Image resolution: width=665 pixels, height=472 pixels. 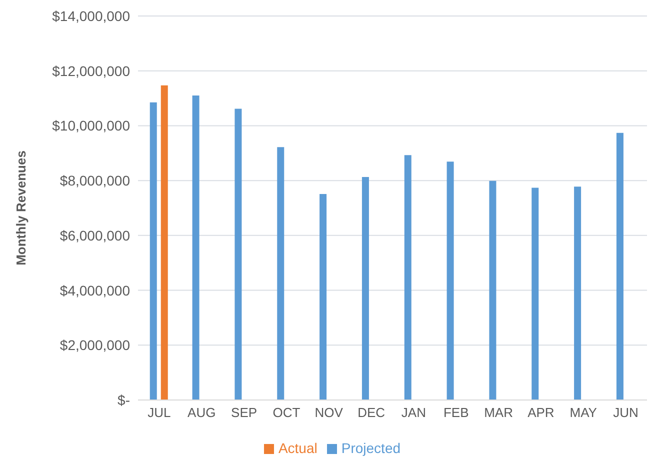 What do you see at coordinates (625, 412) in the screenshot?
I see `x-tick-label: JUN` at bounding box center [625, 412].